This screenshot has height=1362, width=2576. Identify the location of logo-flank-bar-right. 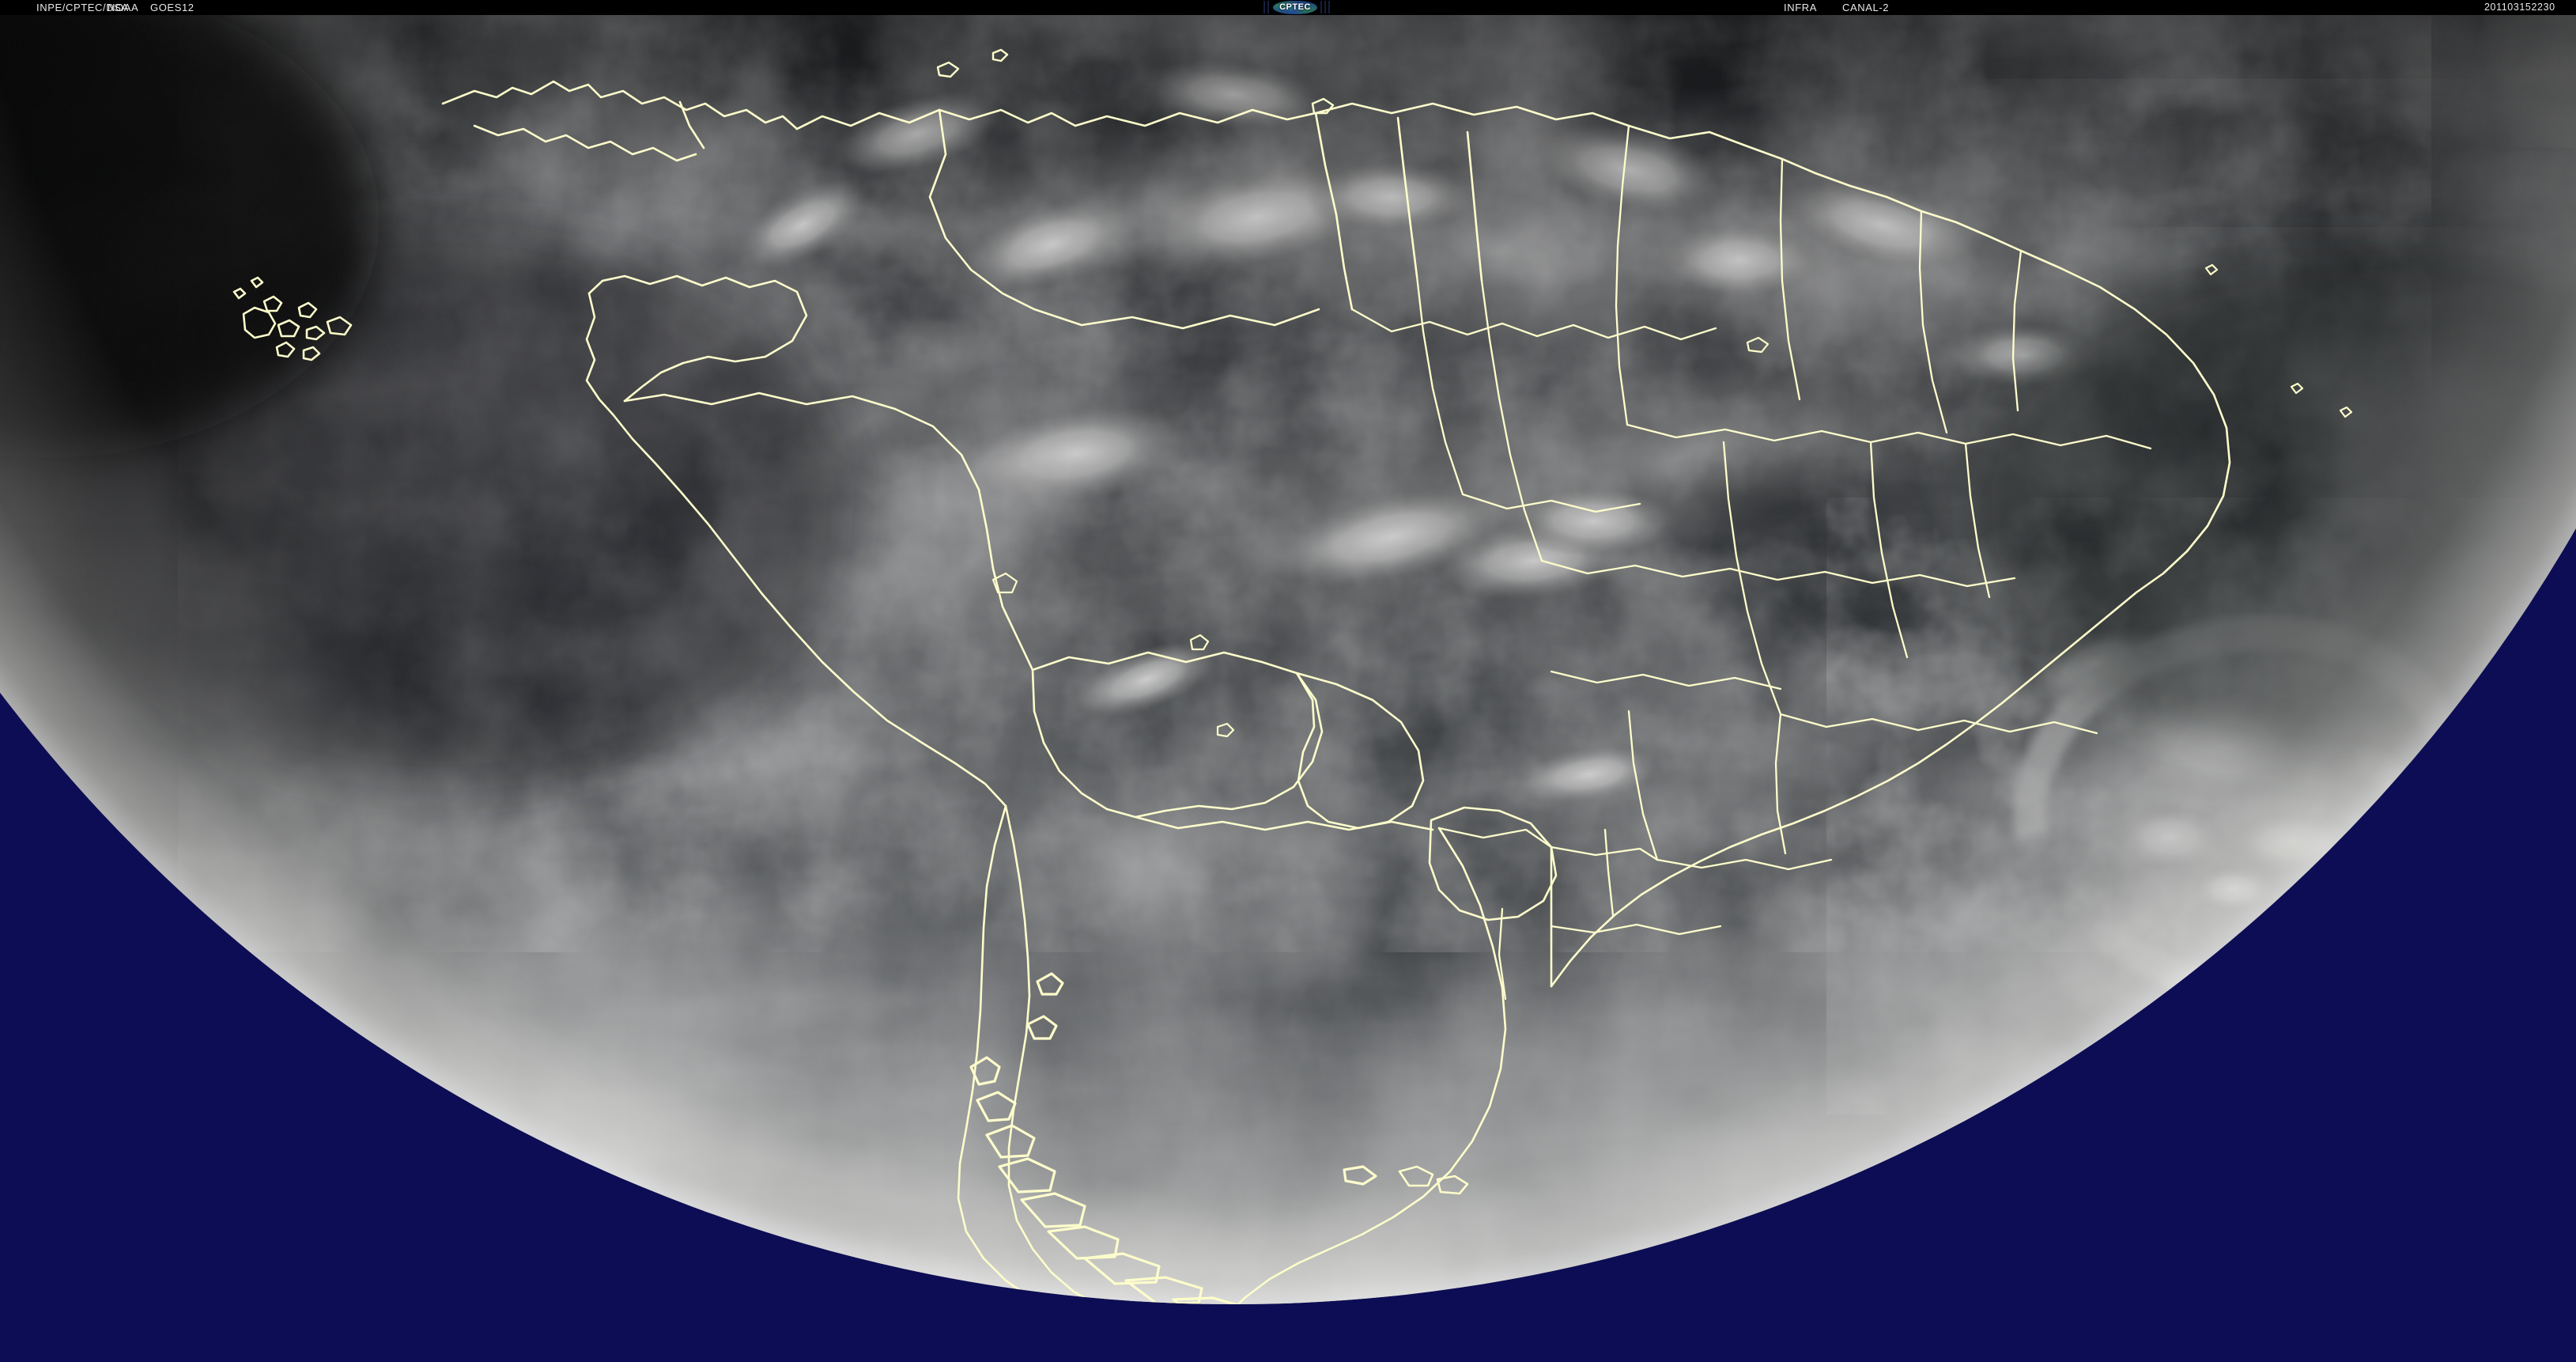
(1321, 7).